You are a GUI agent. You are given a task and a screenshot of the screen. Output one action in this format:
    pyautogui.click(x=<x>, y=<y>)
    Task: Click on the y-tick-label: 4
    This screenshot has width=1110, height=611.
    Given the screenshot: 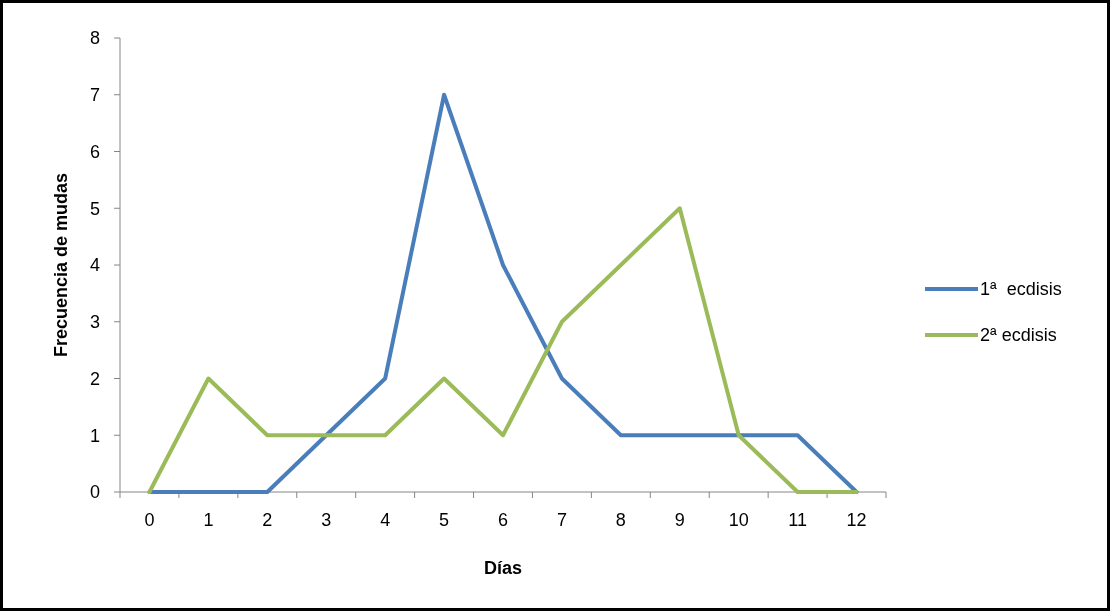 What is the action you would take?
    pyautogui.click(x=94, y=265)
    